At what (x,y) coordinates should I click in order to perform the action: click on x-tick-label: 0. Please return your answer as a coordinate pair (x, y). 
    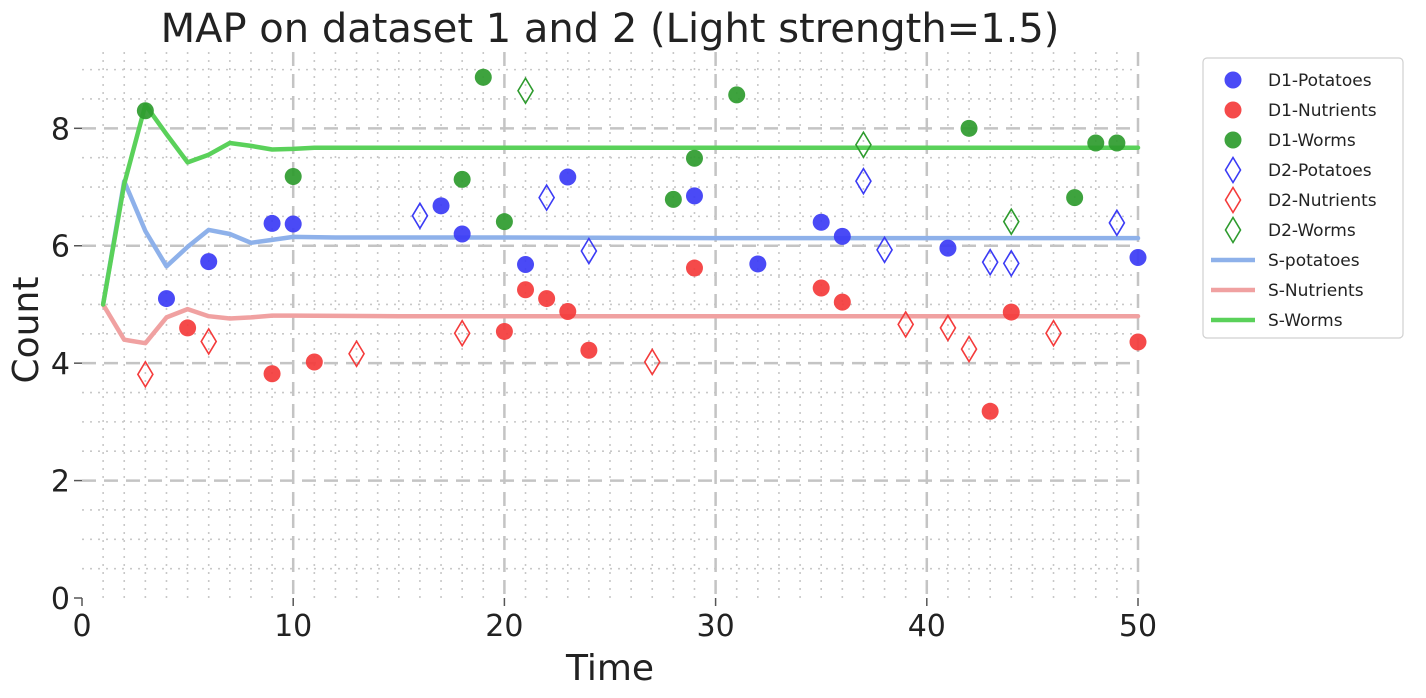
    Looking at the image, I should click on (81, 626).